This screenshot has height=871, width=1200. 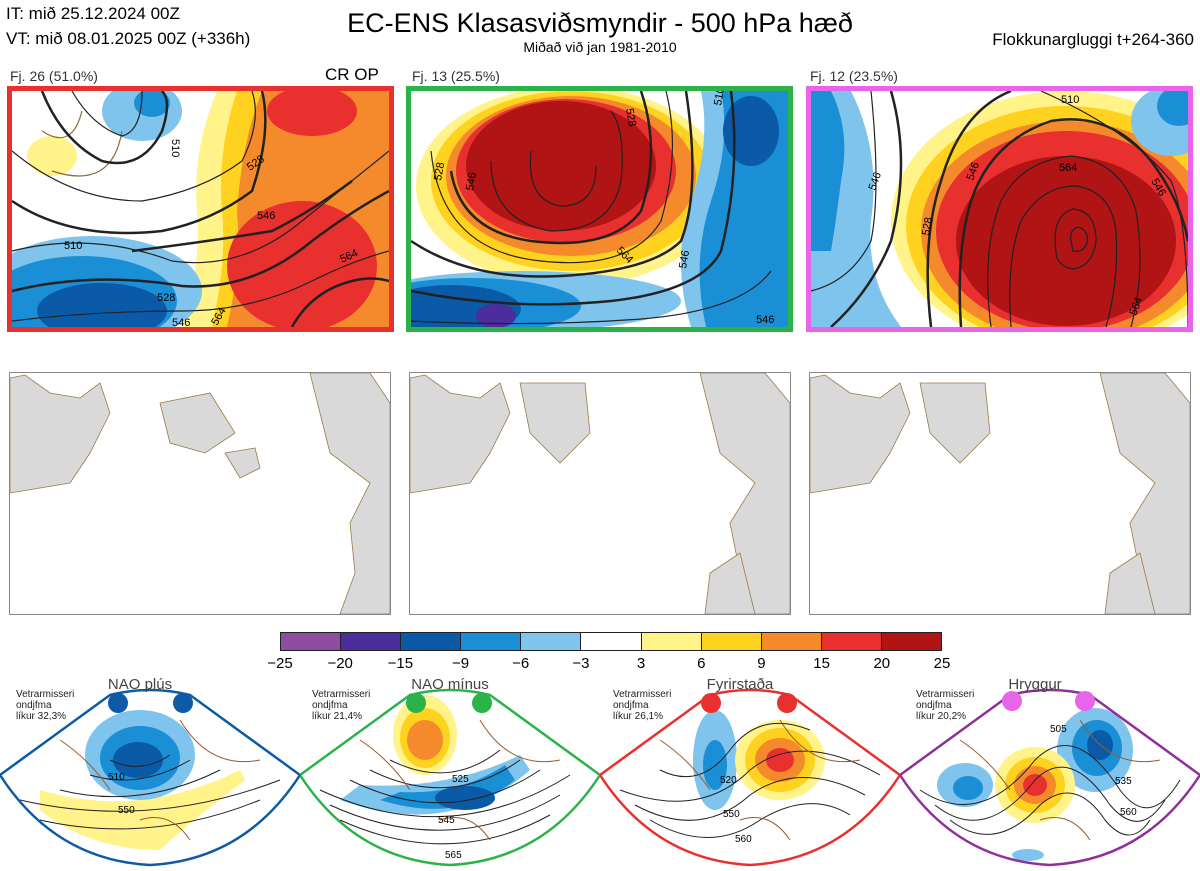 I want to click on regime-nao-minus-contour-label: 545, so click(x=446, y=820).